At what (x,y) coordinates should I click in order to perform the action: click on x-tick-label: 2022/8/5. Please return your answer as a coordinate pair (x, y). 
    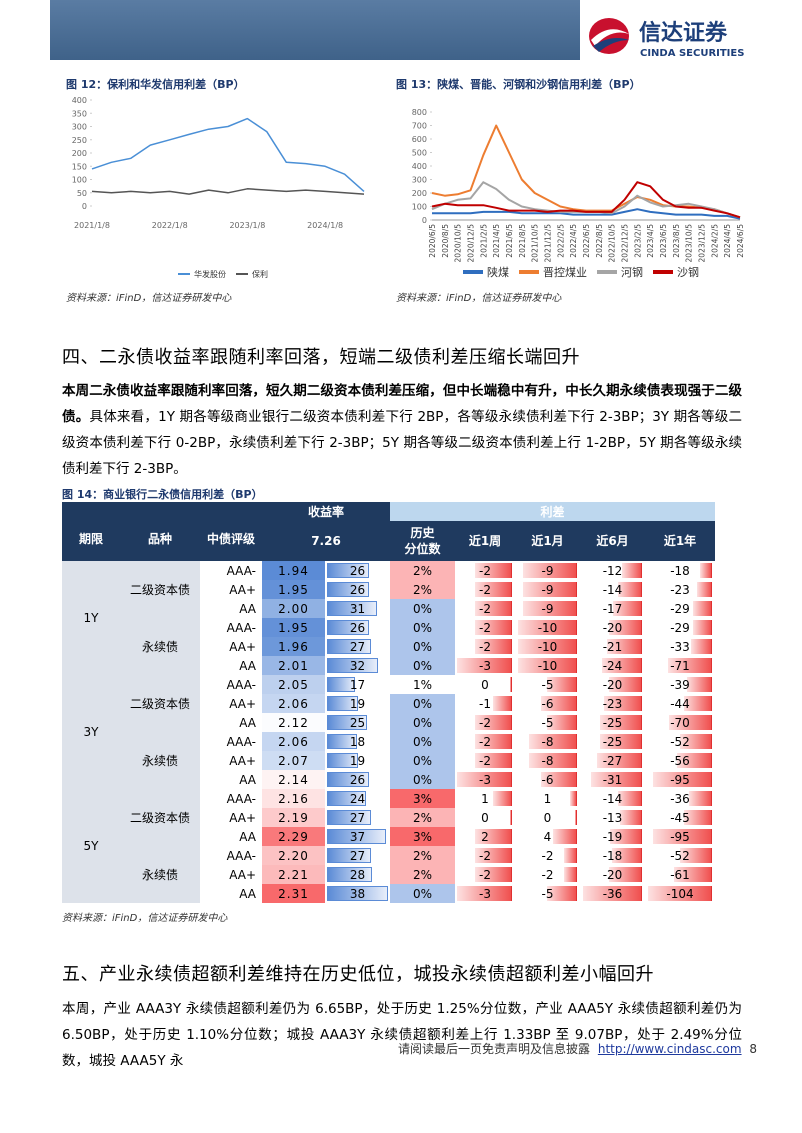
    Looking at the image, I should click on (599, 241).